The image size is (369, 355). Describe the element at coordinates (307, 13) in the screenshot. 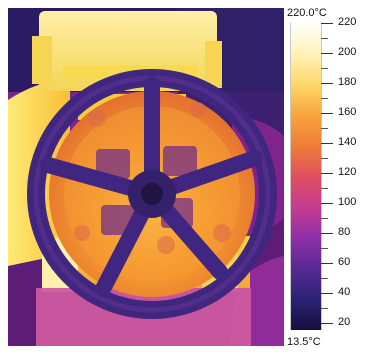

I see `scale-max-label: 220.0°C` at that location.